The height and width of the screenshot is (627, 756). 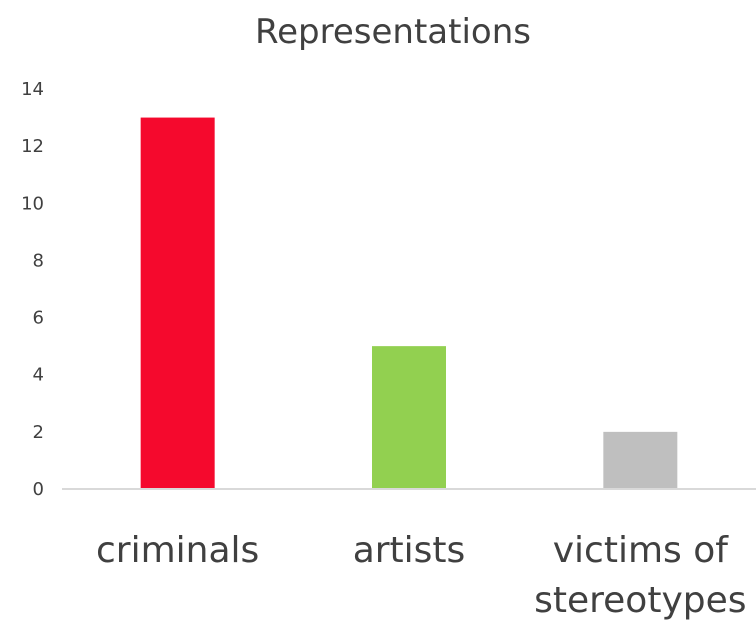 What do you see at coordinates (38, 489) in the screenshot?
I see `y-tick-label: 0` at bounding box center [38, 489].